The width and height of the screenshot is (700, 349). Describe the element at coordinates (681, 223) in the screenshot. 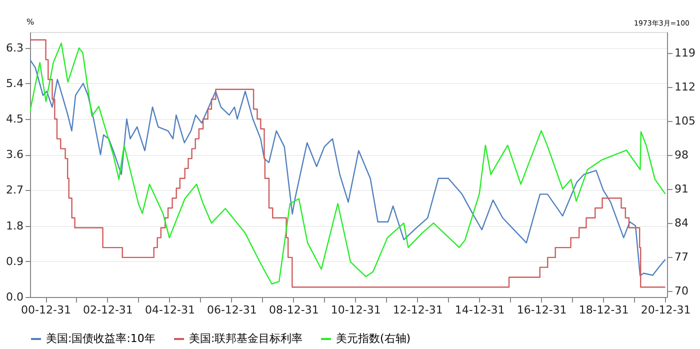

I see `y2-tick-label: 84` at that location.